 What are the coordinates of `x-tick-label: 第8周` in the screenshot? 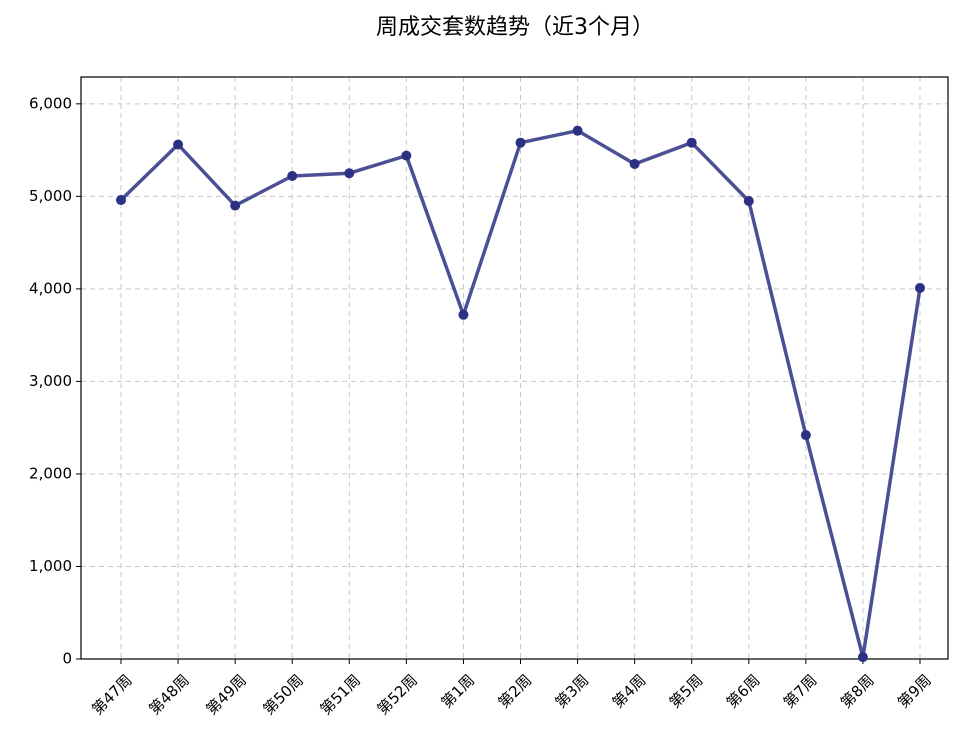 It's located at (857, 691).